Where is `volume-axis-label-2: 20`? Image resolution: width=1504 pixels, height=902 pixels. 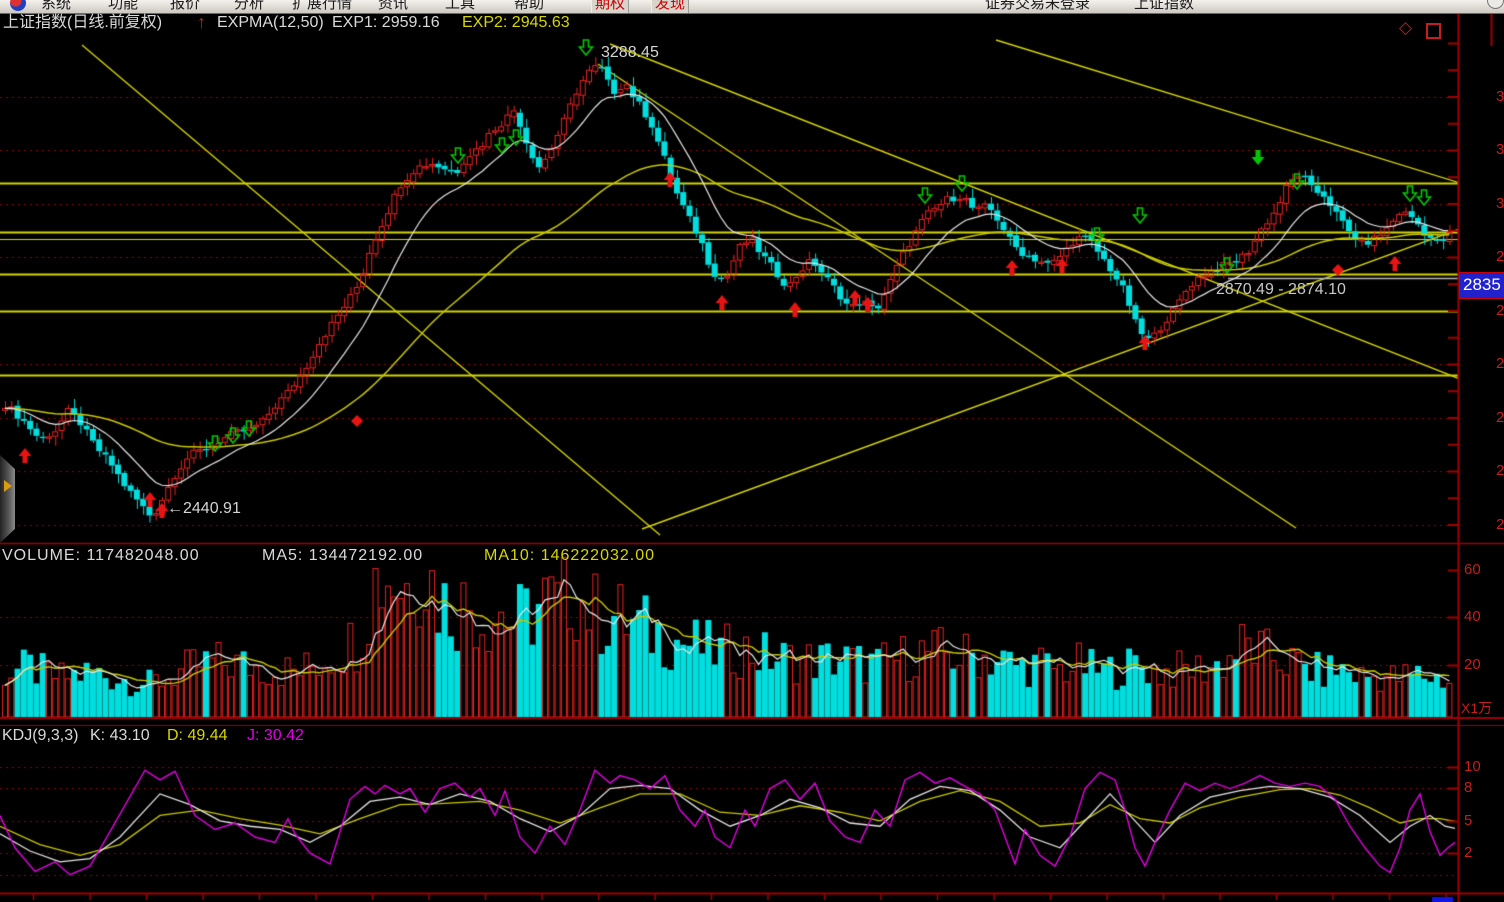 volume-axis-label-2: 20 is located at coordinates (1472, 664).